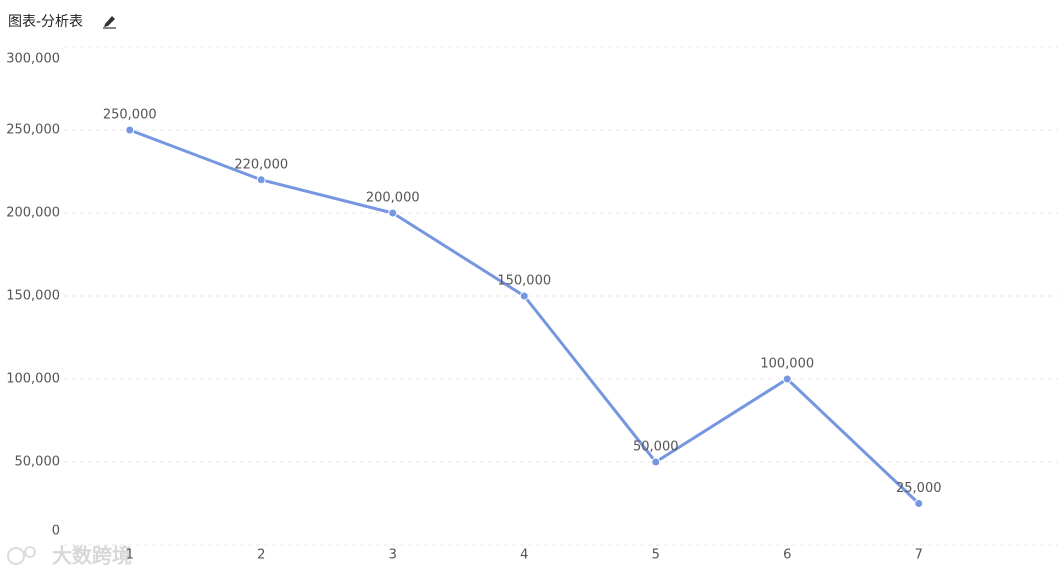 The height and width of the screenshot is (577, 1058). I want to click on data-label: 150,000, so click(524, 281).